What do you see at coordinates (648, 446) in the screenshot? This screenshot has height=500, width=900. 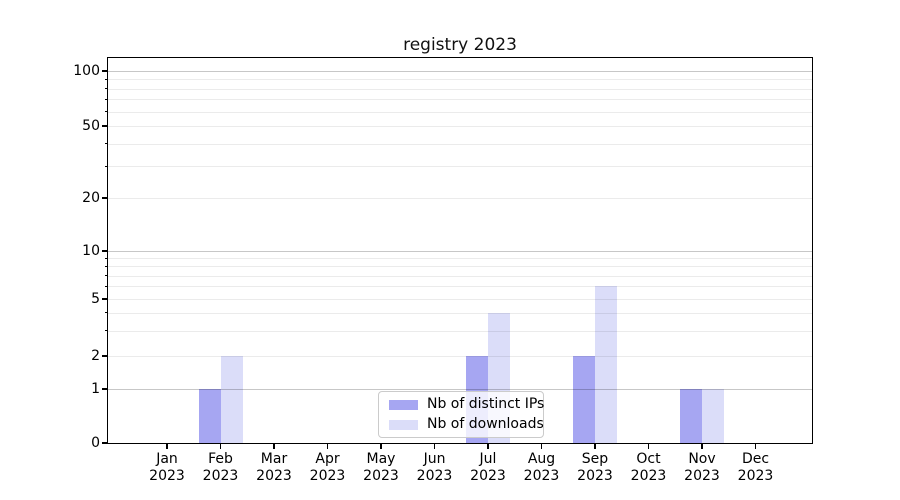 I see `x-tick-mark-oct` at bounding box center [648, 446].